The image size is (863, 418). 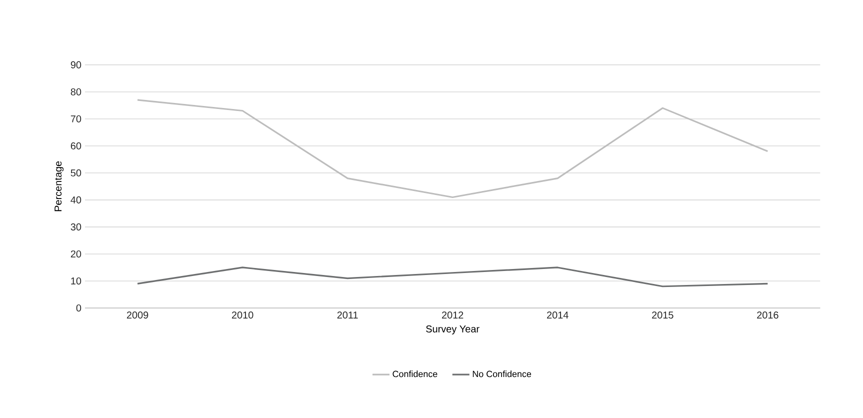 What do you see at coordinates (79, 308) in the screenshot?
I see `y-tick-label: 0` at bounding box center [79, 308].